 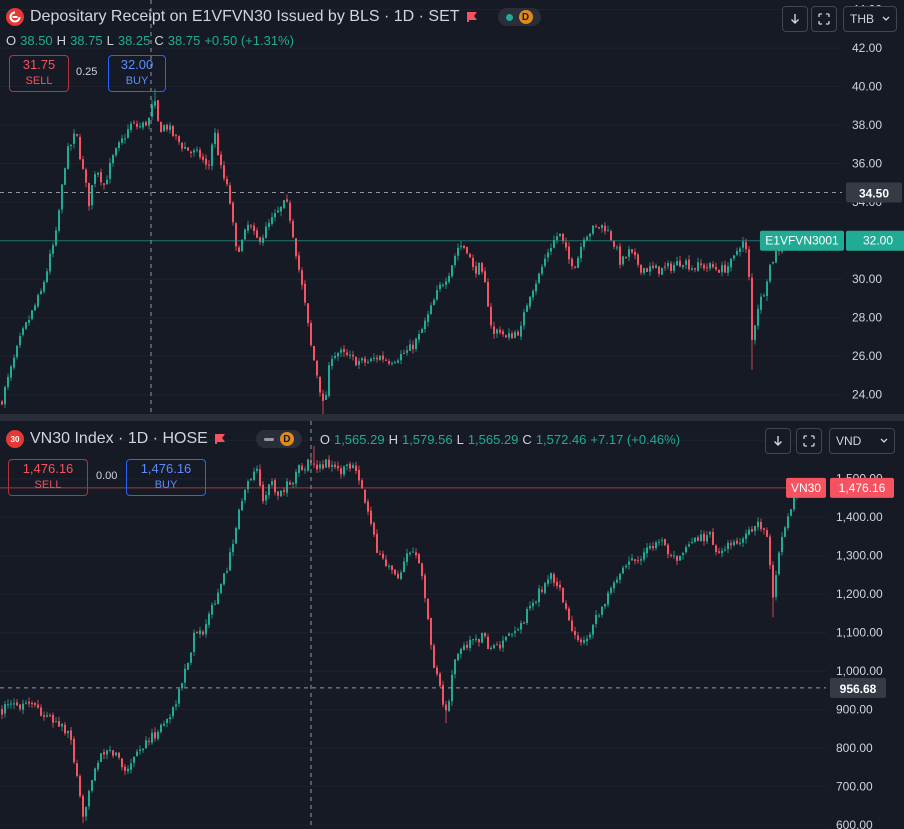 I want to click on vn30-logo-icon: 30, so click(x=15, y=439).